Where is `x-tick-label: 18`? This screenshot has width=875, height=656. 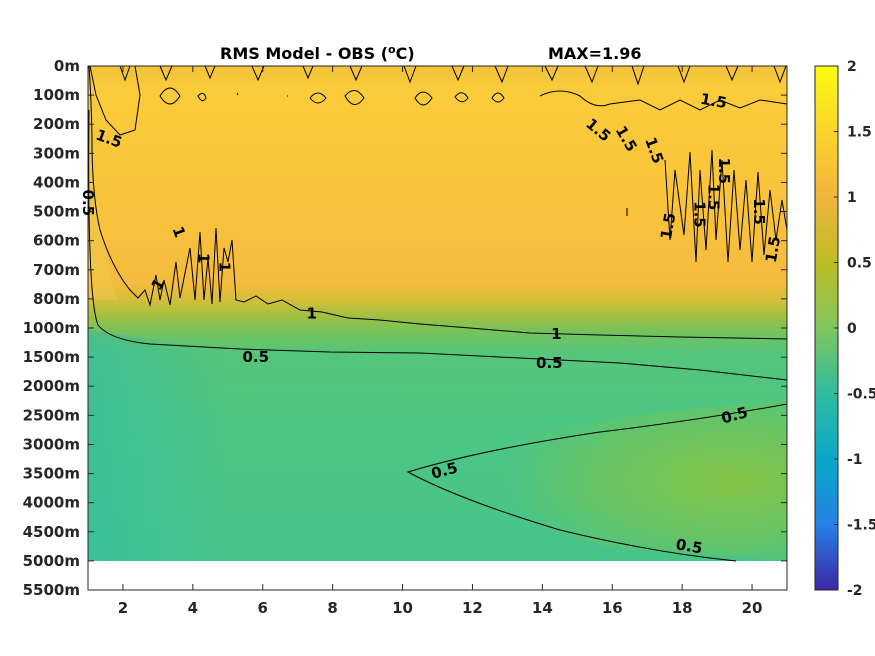
x-tick-label: 18 is located at coordinates (682, 608).